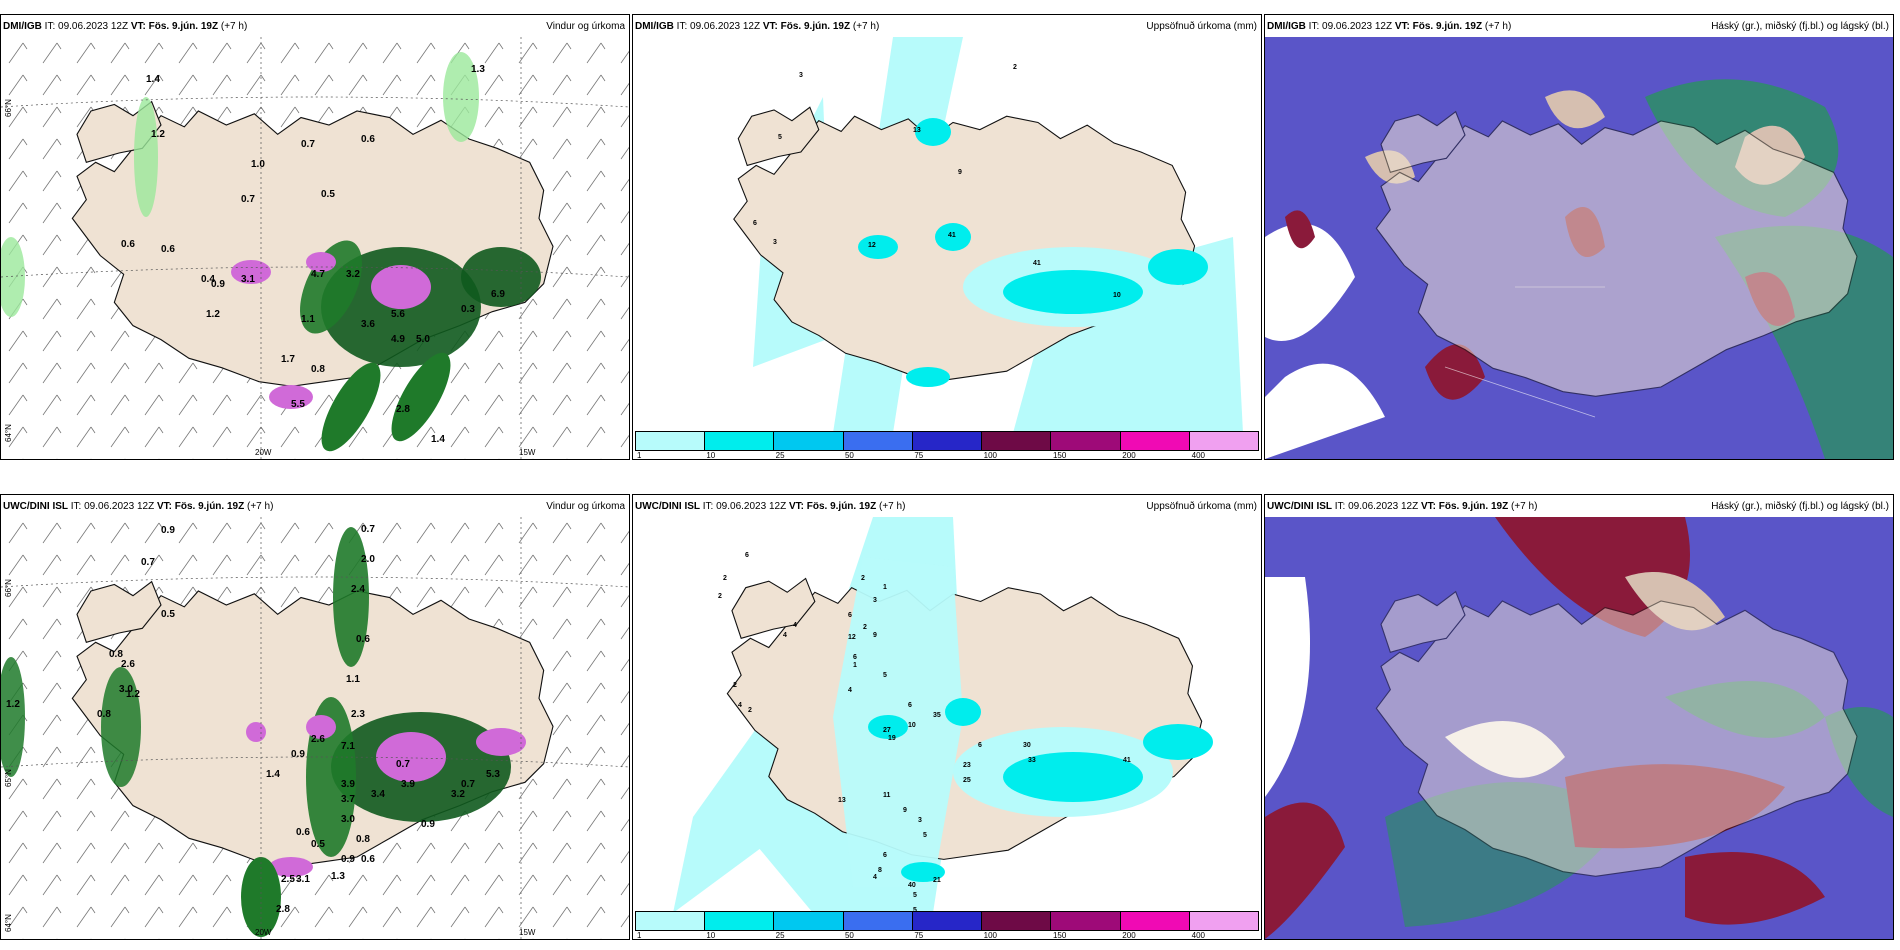 The image size is (1900, 950). I want to click on value-label: 5.0, so click(423, 339).